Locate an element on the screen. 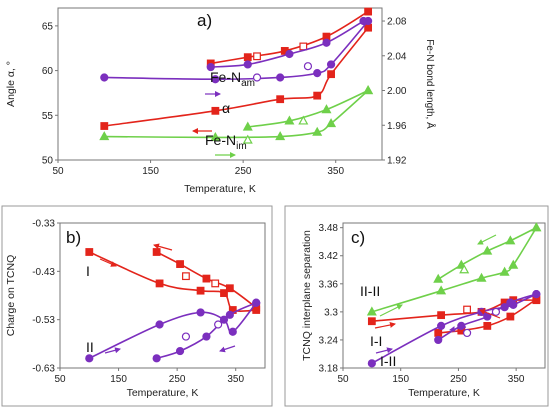 This screenshot has width=550, height=415. y-tick-label: 3.48 is located at coordinates (329, 228).